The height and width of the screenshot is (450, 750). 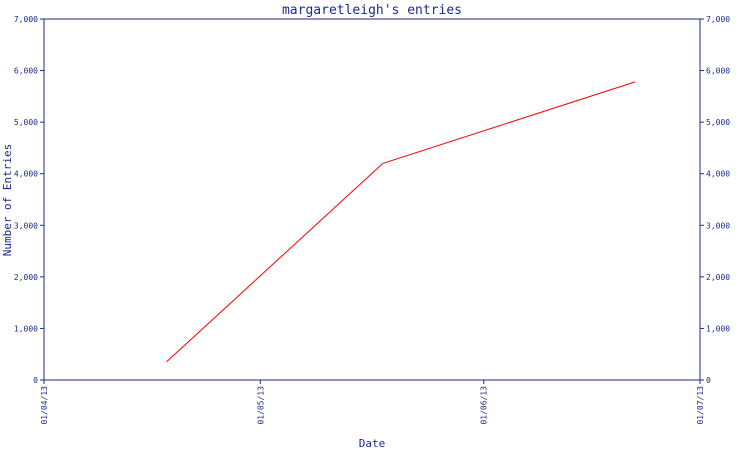 I want to click on y-tick-label-left: 5,000, so click(x=26, y=122).